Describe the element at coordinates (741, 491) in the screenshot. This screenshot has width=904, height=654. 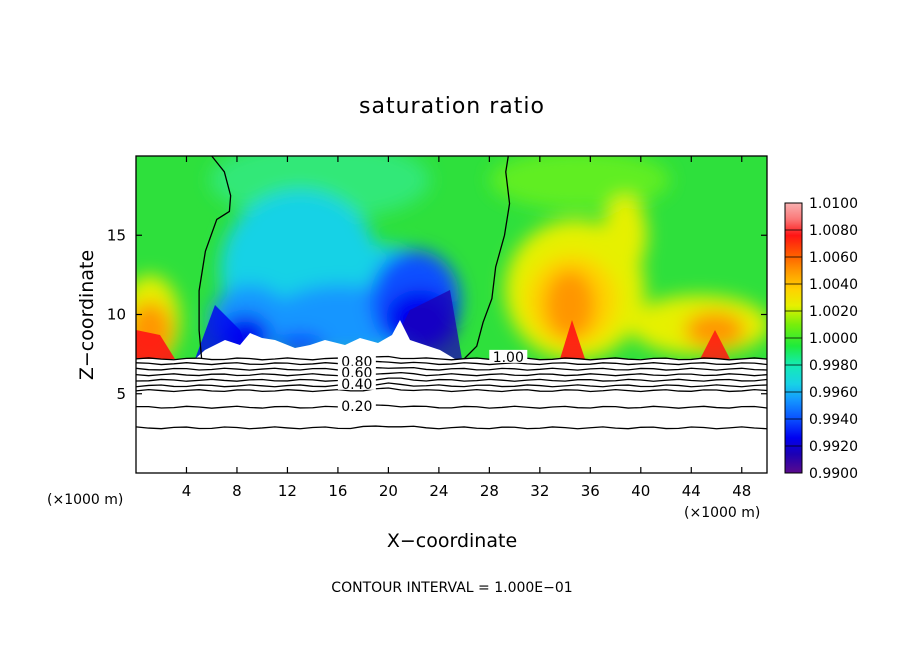
I see `x-tick-label: 48` at that location.